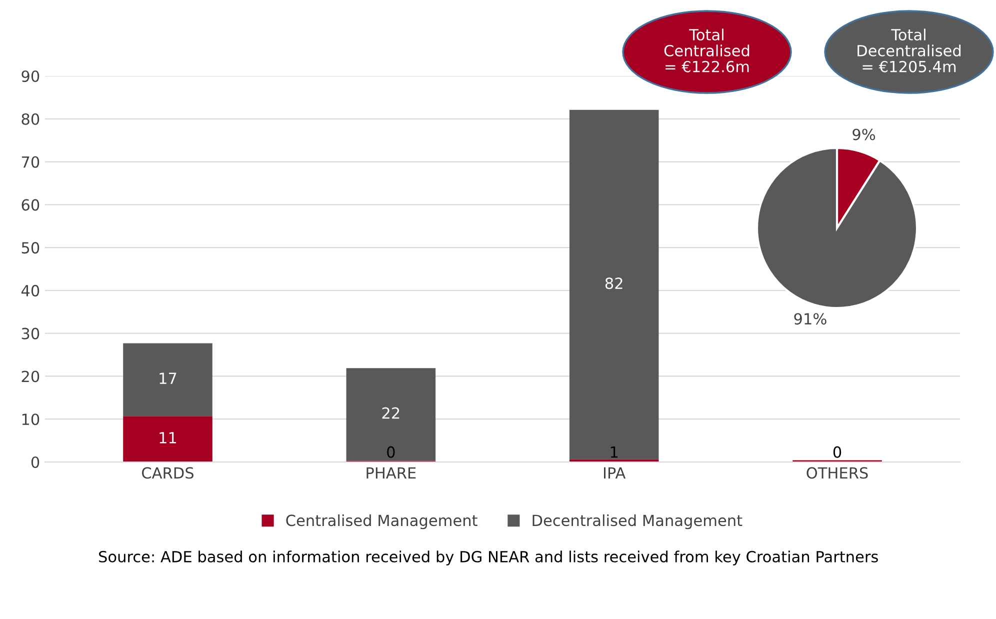  Describe the element at coordinates (31, 162) in the screenshot. I see `y-tick-label: 70` at that location.